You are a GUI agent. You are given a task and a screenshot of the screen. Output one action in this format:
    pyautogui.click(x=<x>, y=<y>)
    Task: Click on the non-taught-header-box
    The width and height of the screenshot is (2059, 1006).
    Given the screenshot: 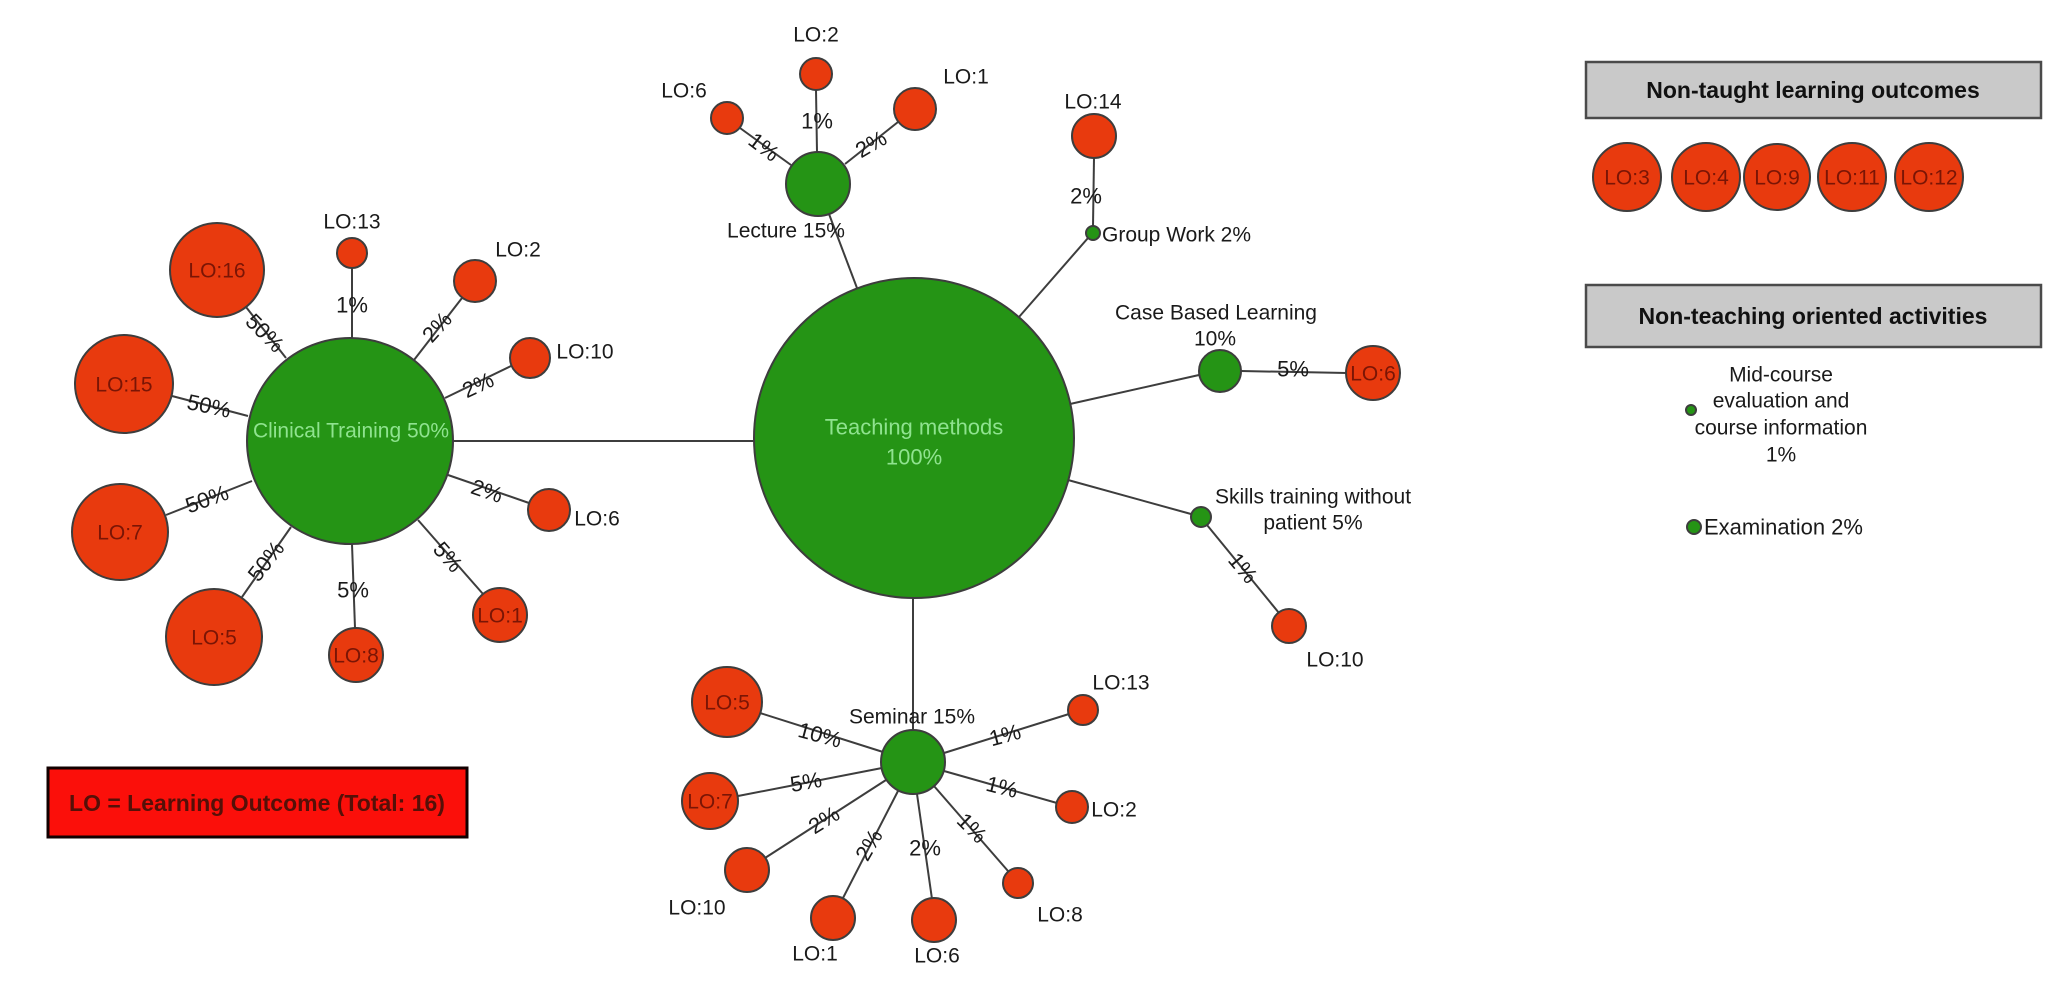 What is the action you would take?
    pyautogui.click(x=1813, y=90)
    